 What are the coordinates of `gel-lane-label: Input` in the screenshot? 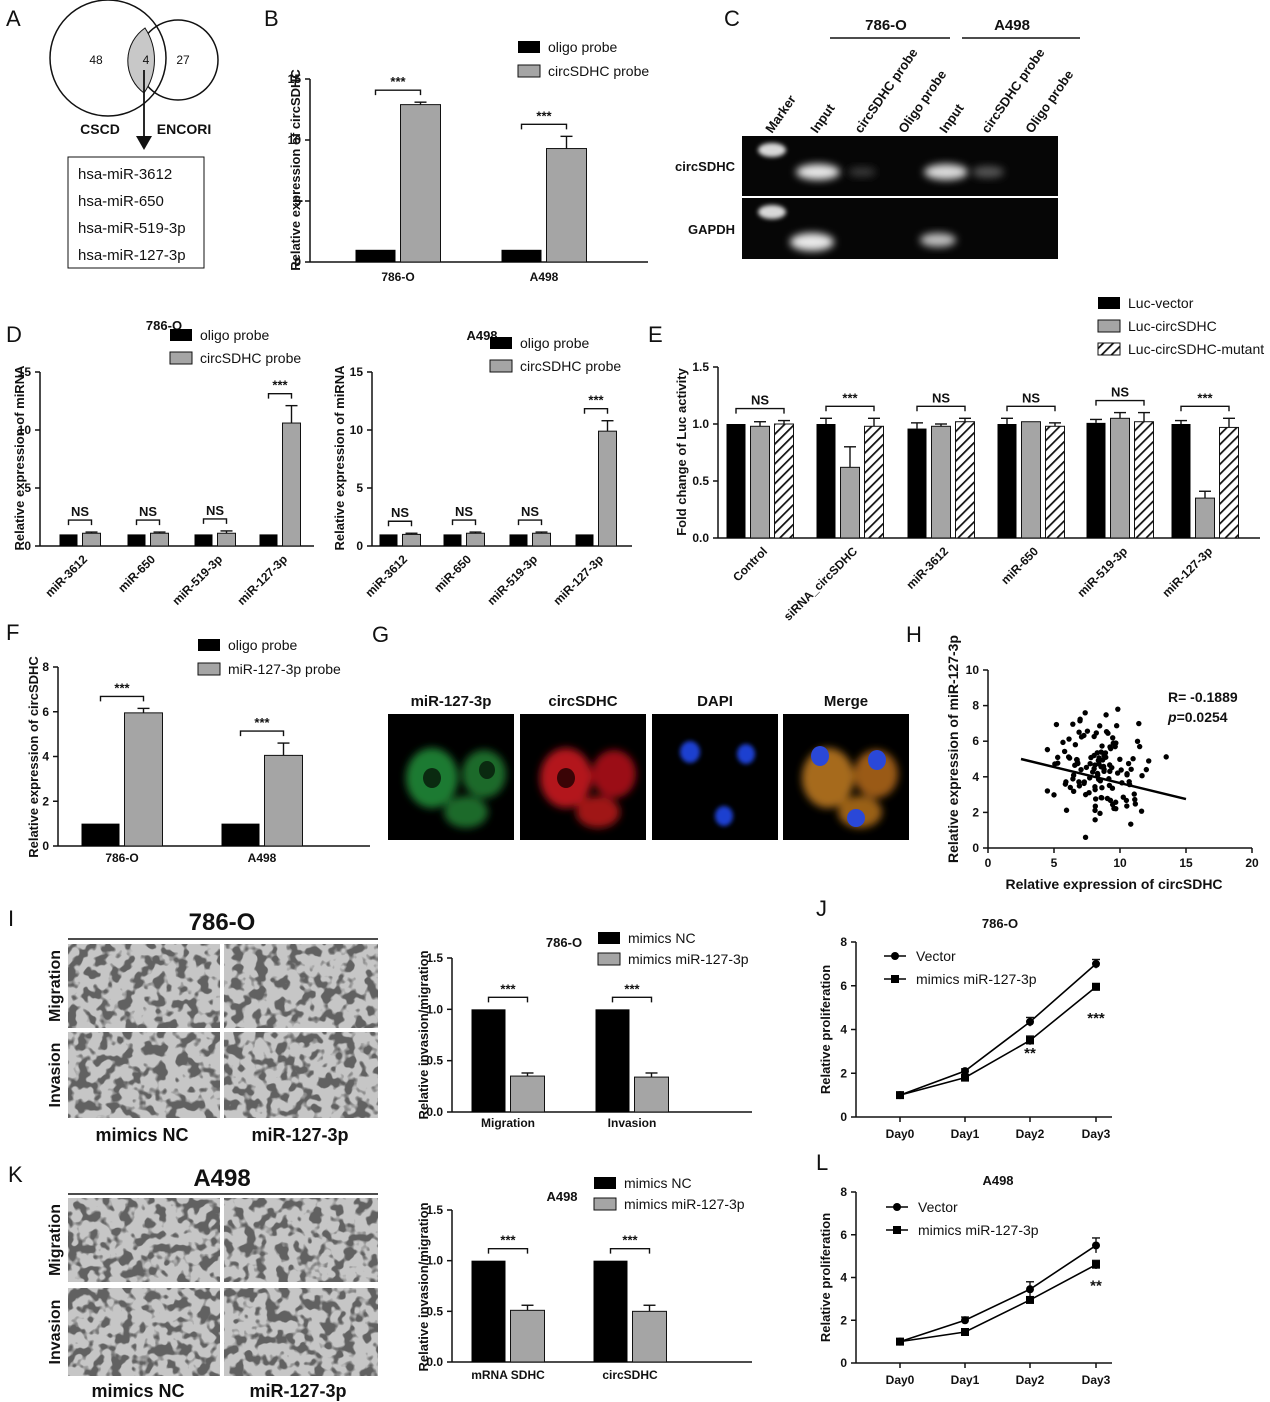 It's located at (951, 118).